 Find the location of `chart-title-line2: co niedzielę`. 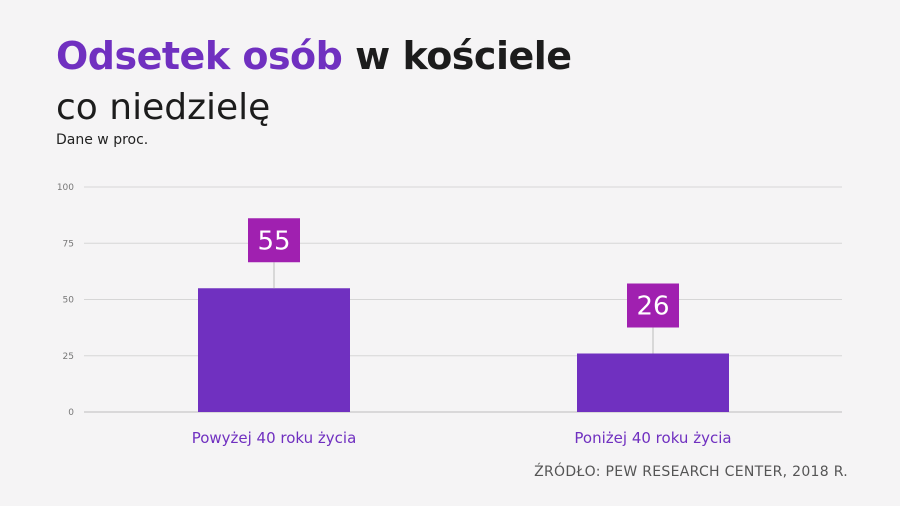

chart-title-line2: co niedzielę is located at coordinates (163, 107).